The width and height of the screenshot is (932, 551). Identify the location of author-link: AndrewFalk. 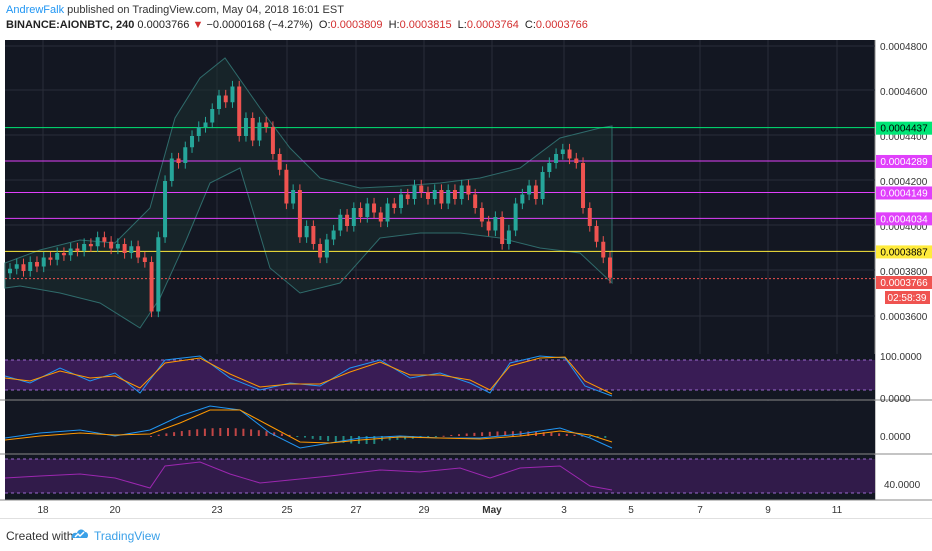
(35, 10).